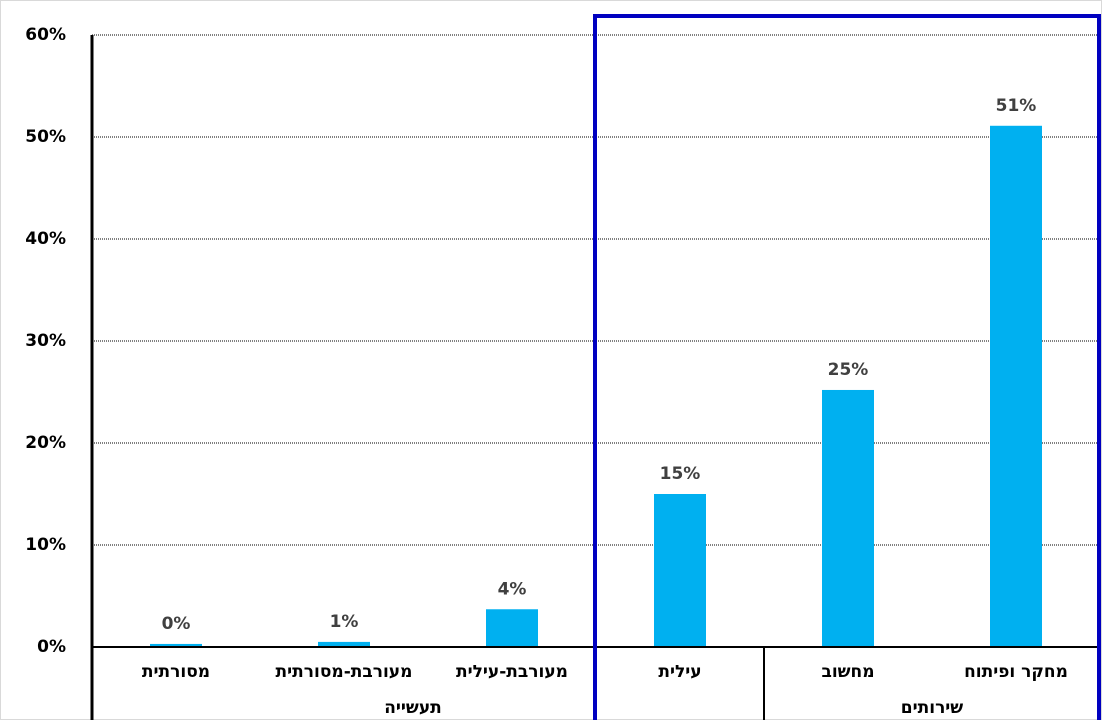 This screenshot has height=720, width=1102. I want to click on y-tick-label: 10%, so click(45, 545).